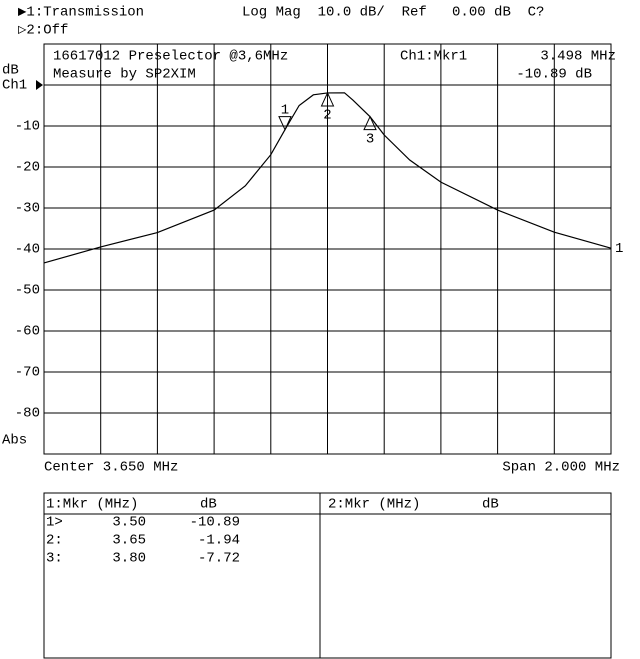 The image size is (640, 659). Describe the element at coordinates (215, 523) in the screenshot. I see `table-cell: -10.89` at that location.